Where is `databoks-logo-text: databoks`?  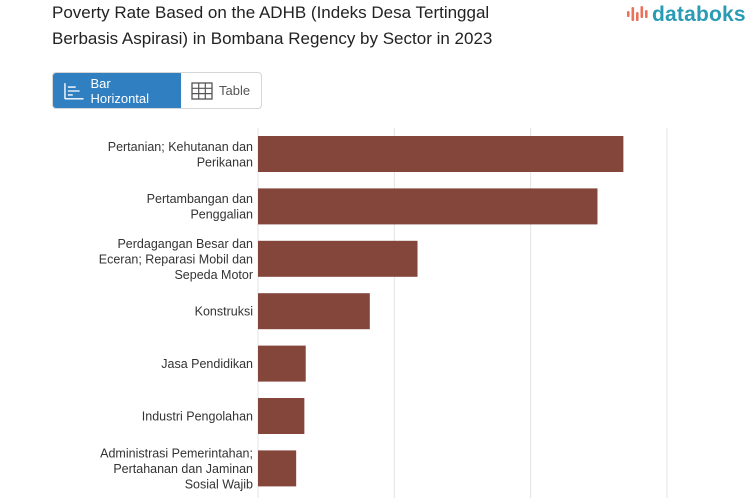
databoks-logo-text: databoks is located at coordinates (699, 14).